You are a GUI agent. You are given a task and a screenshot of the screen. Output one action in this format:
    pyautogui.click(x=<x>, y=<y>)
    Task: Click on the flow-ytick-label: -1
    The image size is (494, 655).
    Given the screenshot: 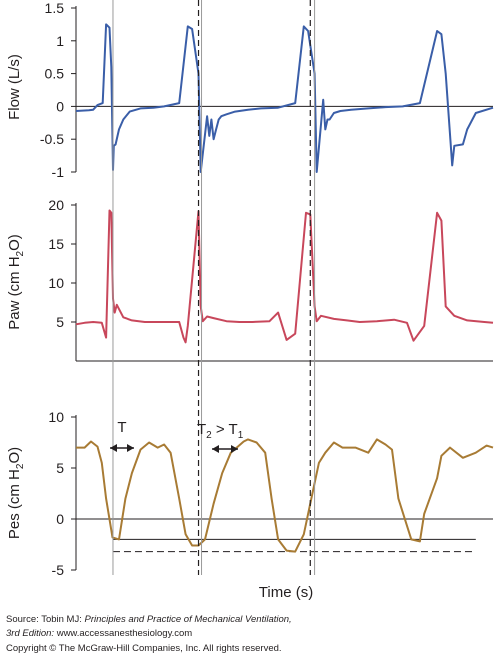 What is the action you would take?
    pyautogui.click(x=58, y=172)
    